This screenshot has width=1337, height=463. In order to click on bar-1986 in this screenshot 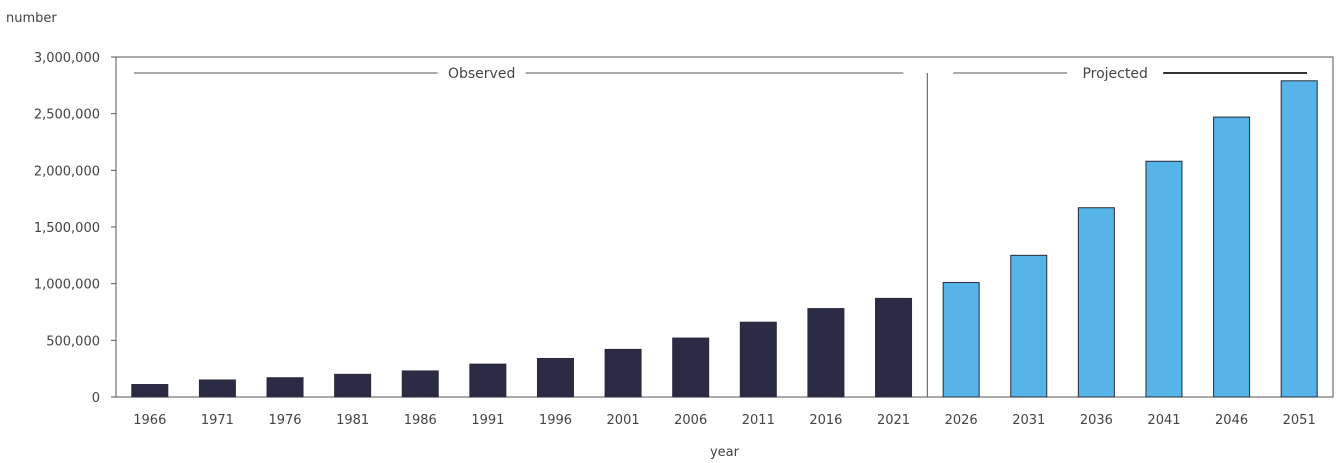, I will do `click(420, 384)`.